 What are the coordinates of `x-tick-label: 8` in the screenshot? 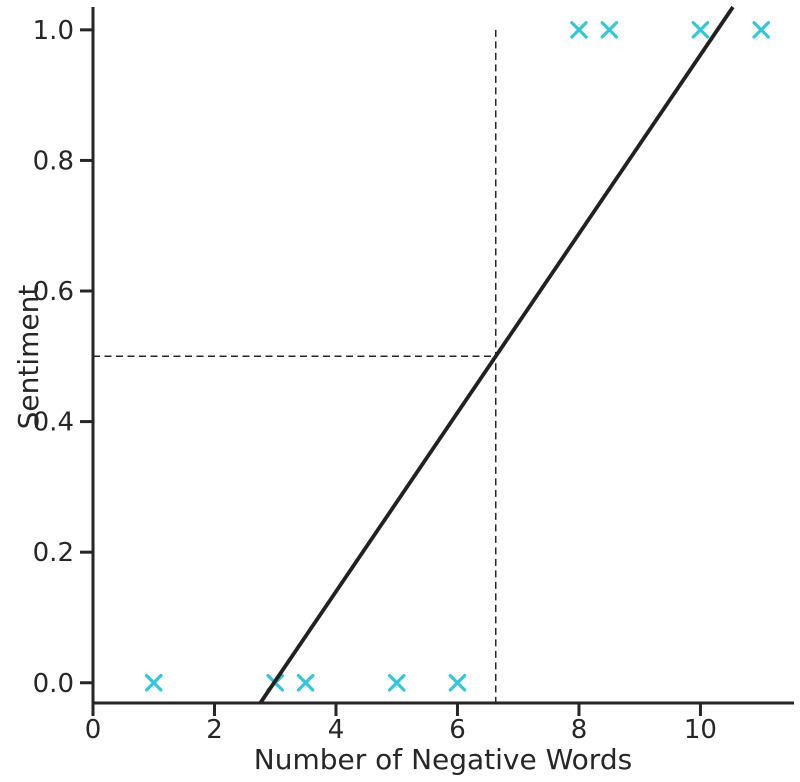 It's located at (579, 730).